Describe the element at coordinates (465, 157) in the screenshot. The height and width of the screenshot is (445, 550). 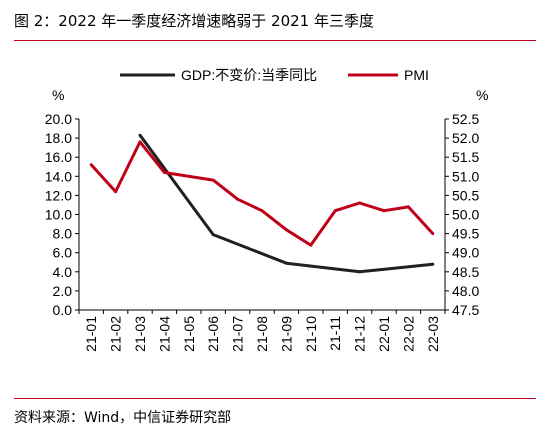
I see `right-tick-label: 51.5` at that location.